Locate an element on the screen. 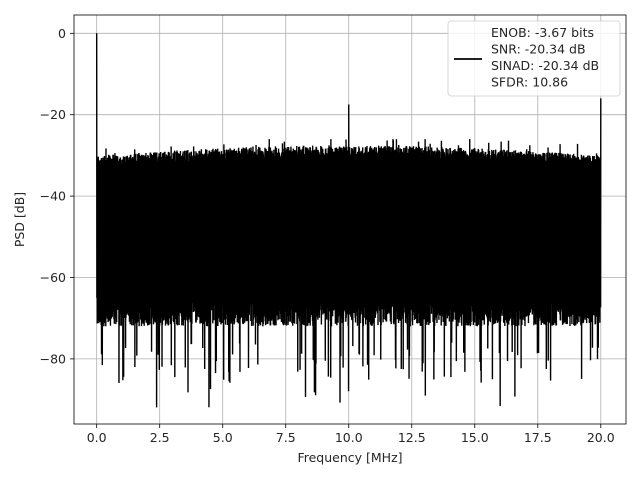 This screenshot has width=640, height=480. legend-sinad: SINAD: -20.34 dB is located at coordinates (545, 65).